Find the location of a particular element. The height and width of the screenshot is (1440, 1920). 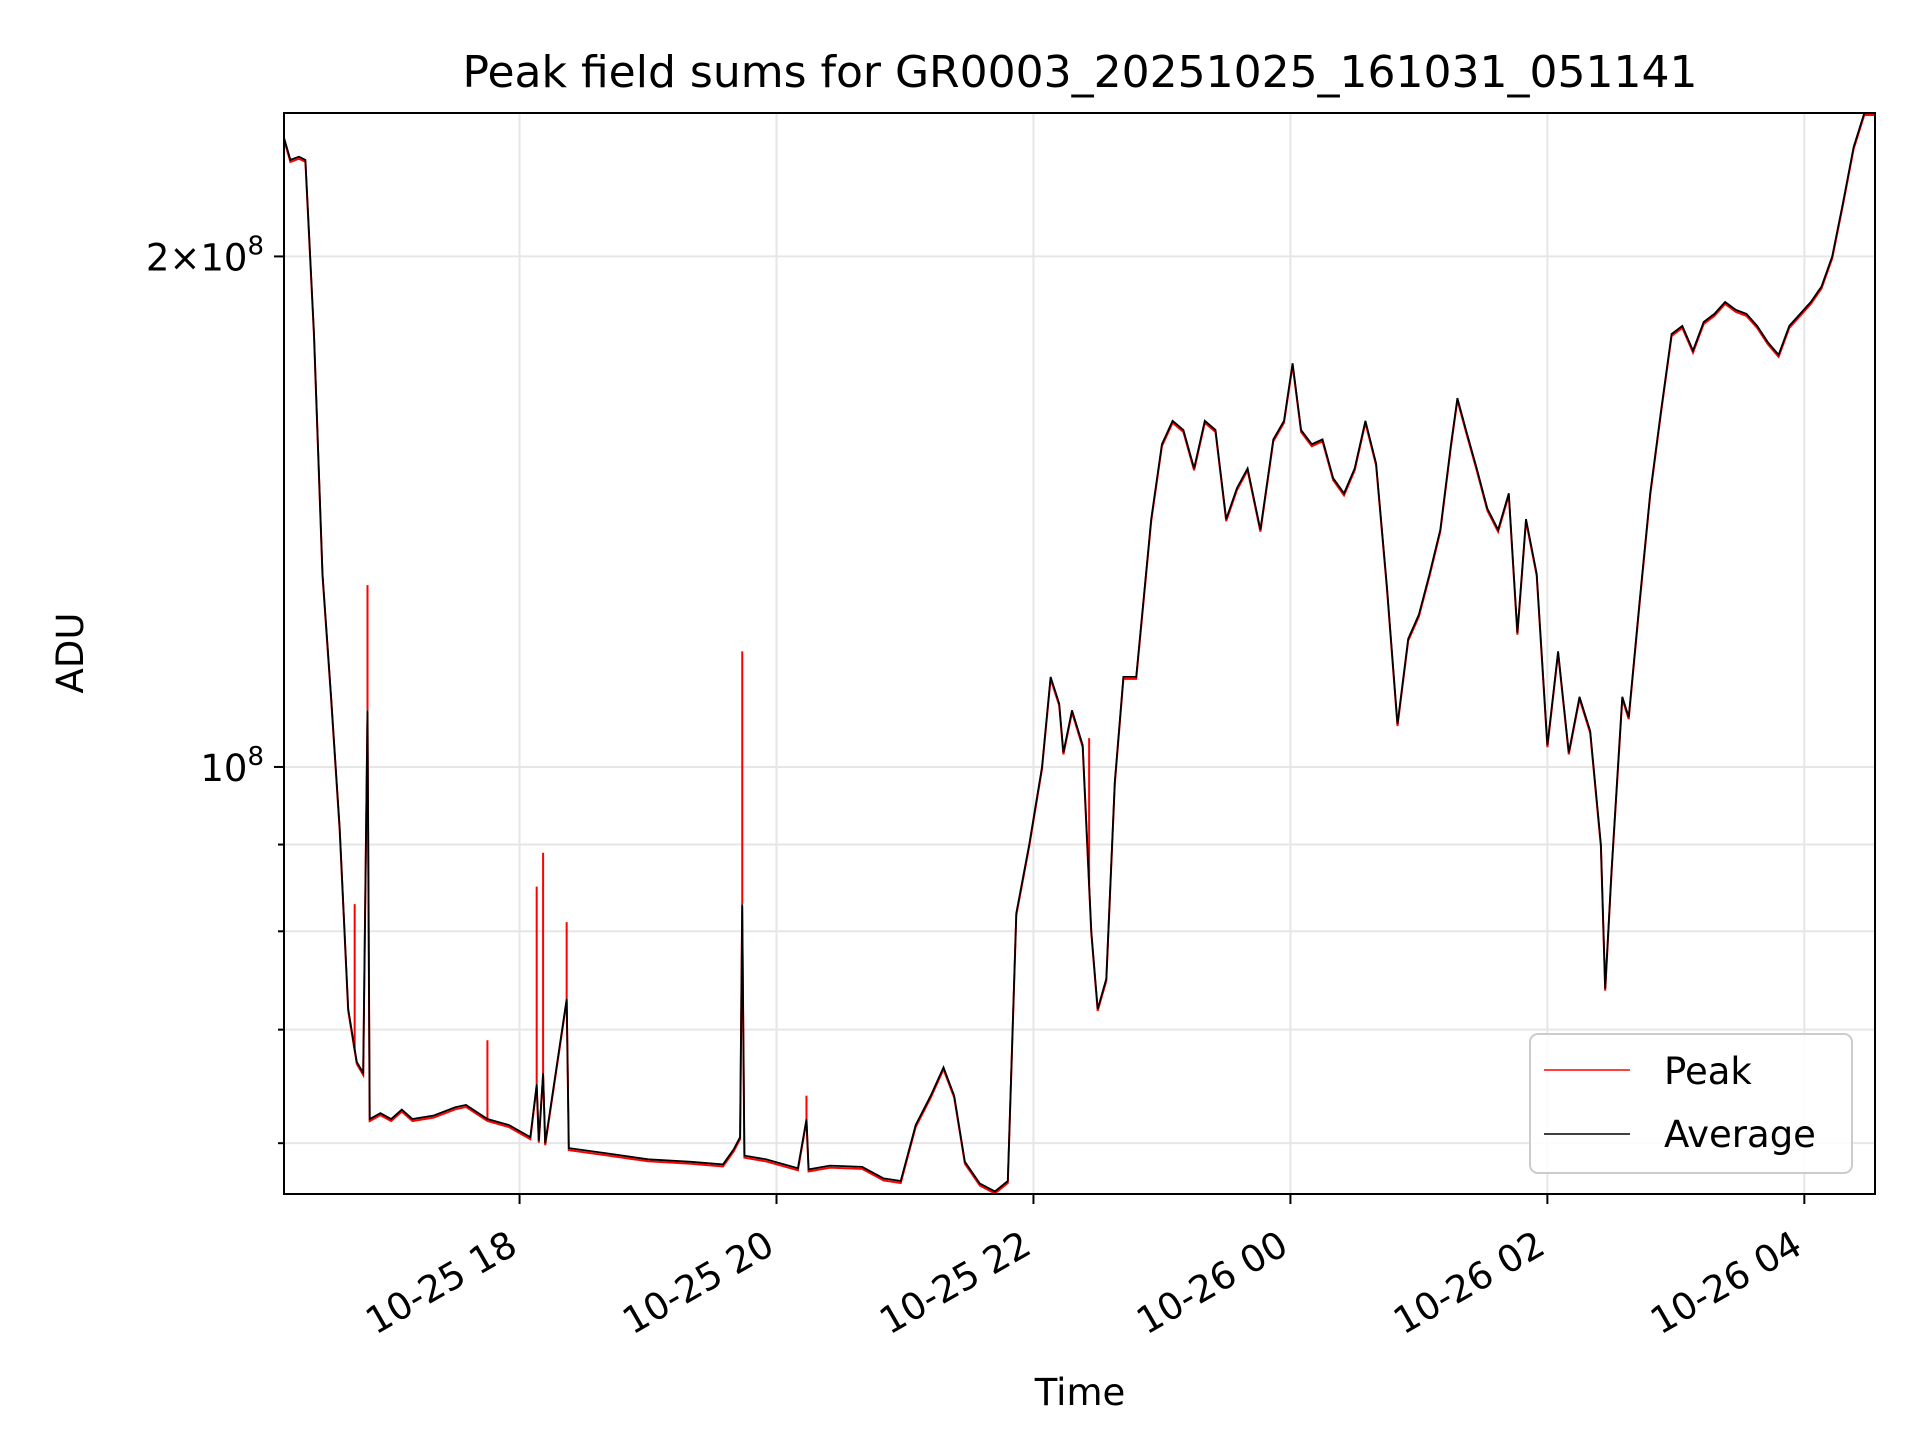

y-axis: 108 2×108 is located at coordinates (215, 688).